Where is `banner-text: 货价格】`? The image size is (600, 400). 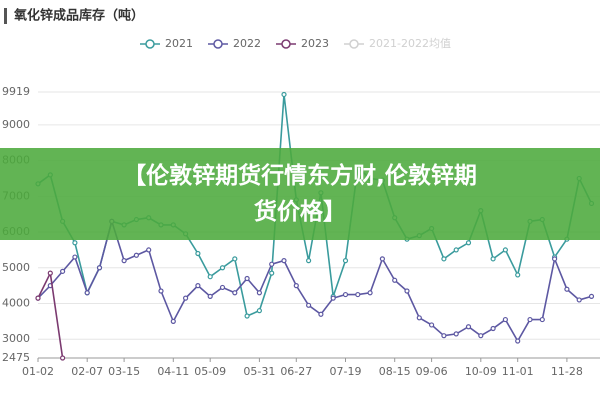
banner-text: 货价格】 is located at coordinates (300, 212).